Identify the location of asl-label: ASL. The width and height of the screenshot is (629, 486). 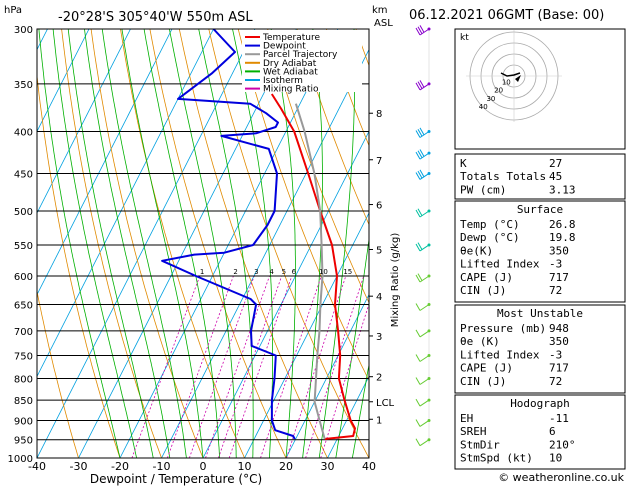
(383, 23).